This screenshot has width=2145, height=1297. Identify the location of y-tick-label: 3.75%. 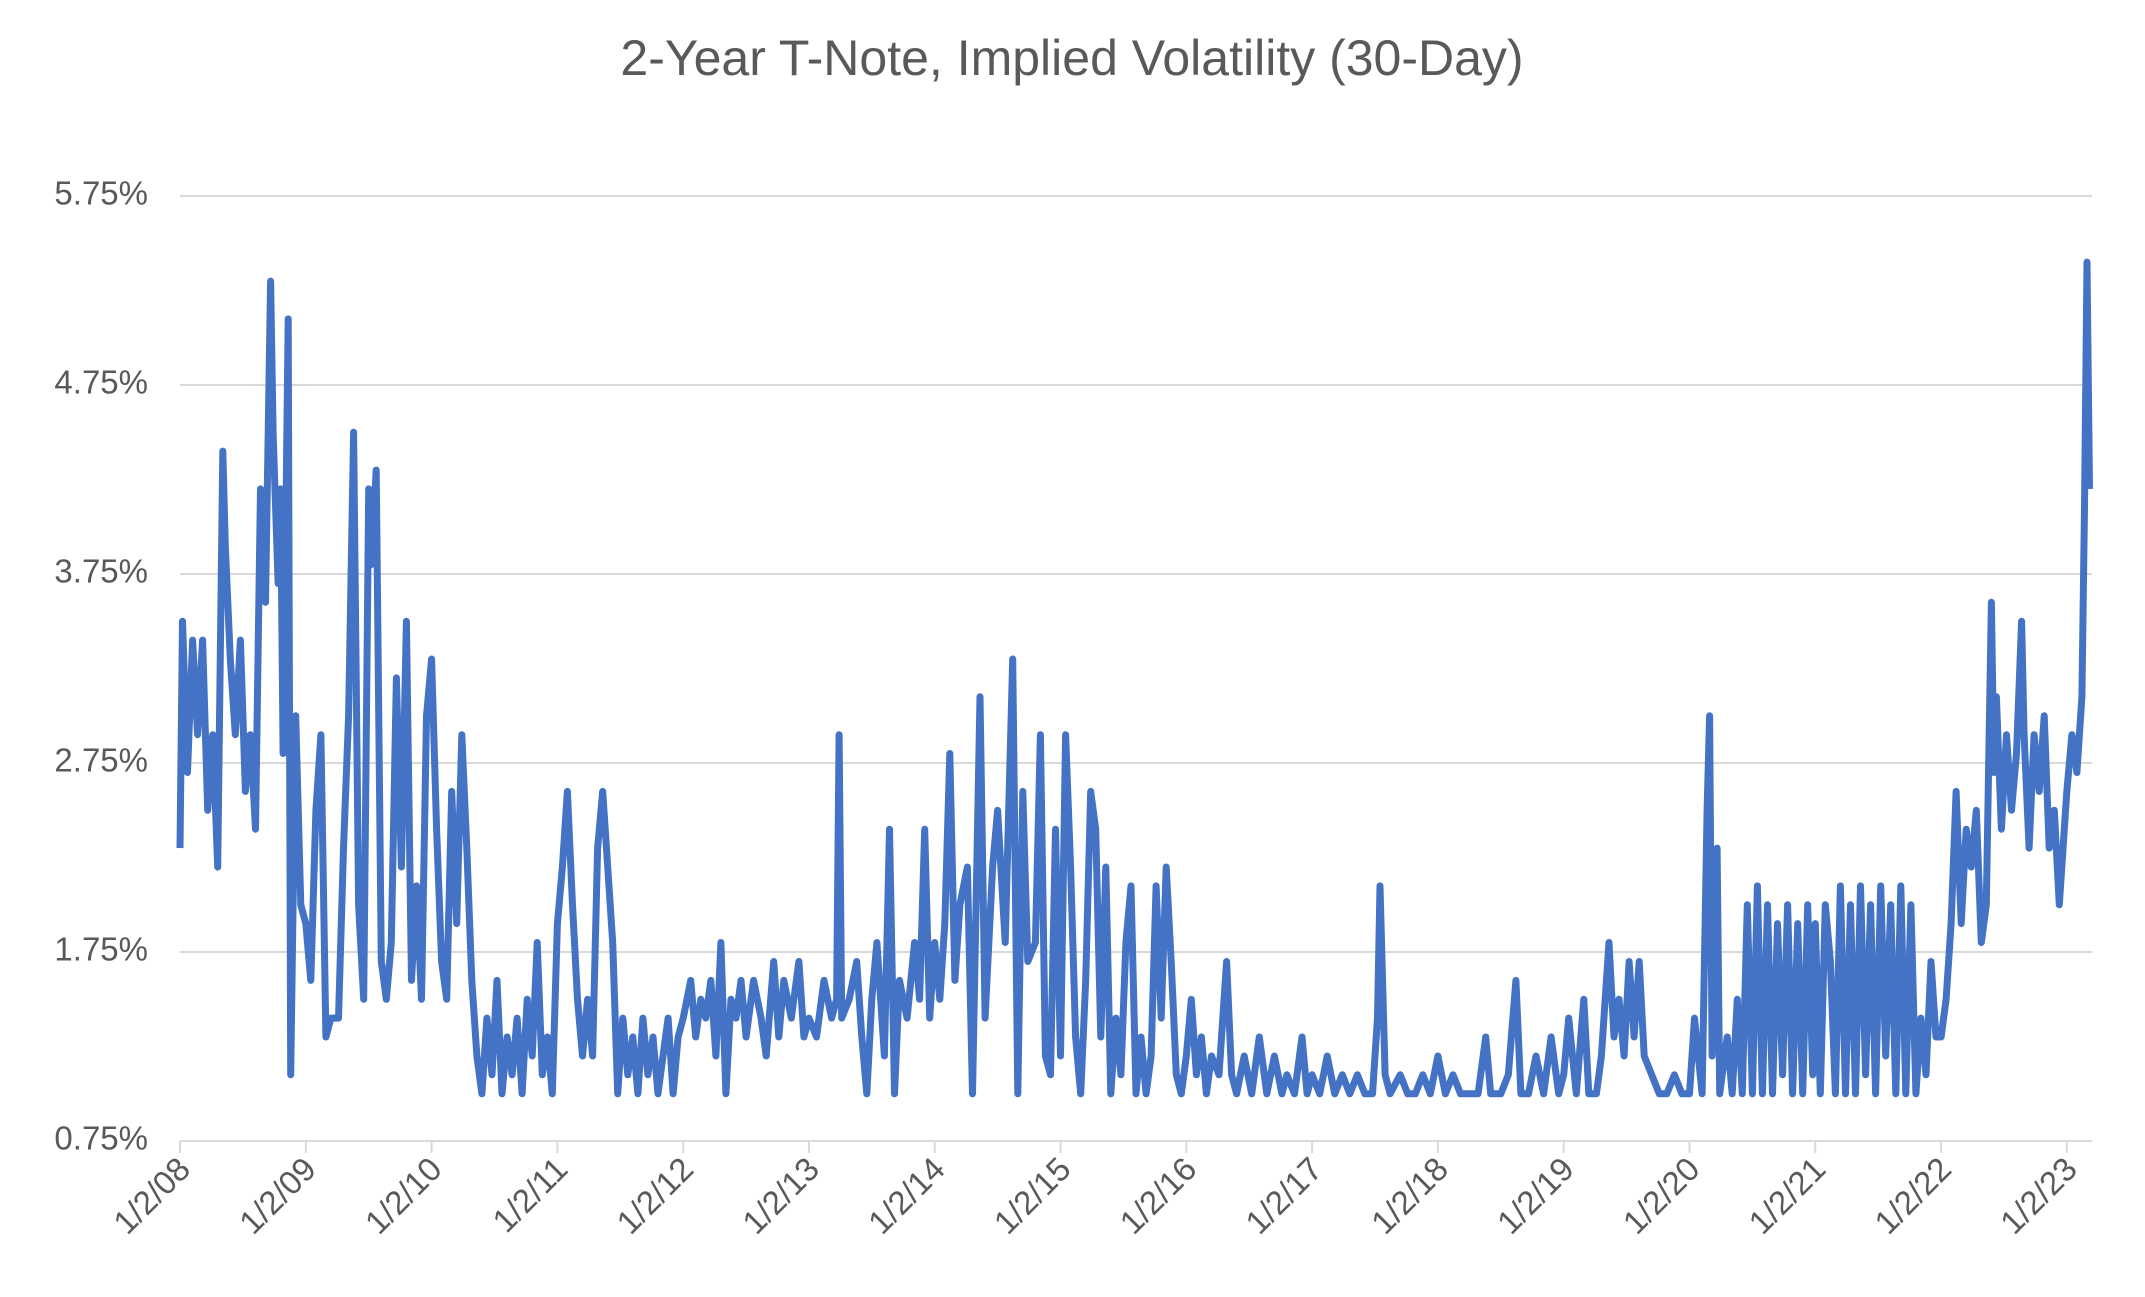
(101, 571).